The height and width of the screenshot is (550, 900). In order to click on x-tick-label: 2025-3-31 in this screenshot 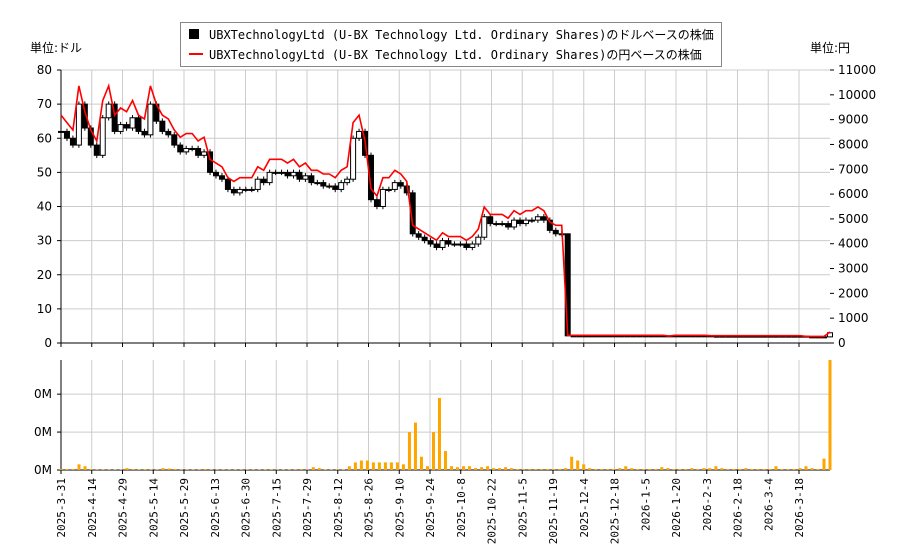, I will do `click(61, 508)`.